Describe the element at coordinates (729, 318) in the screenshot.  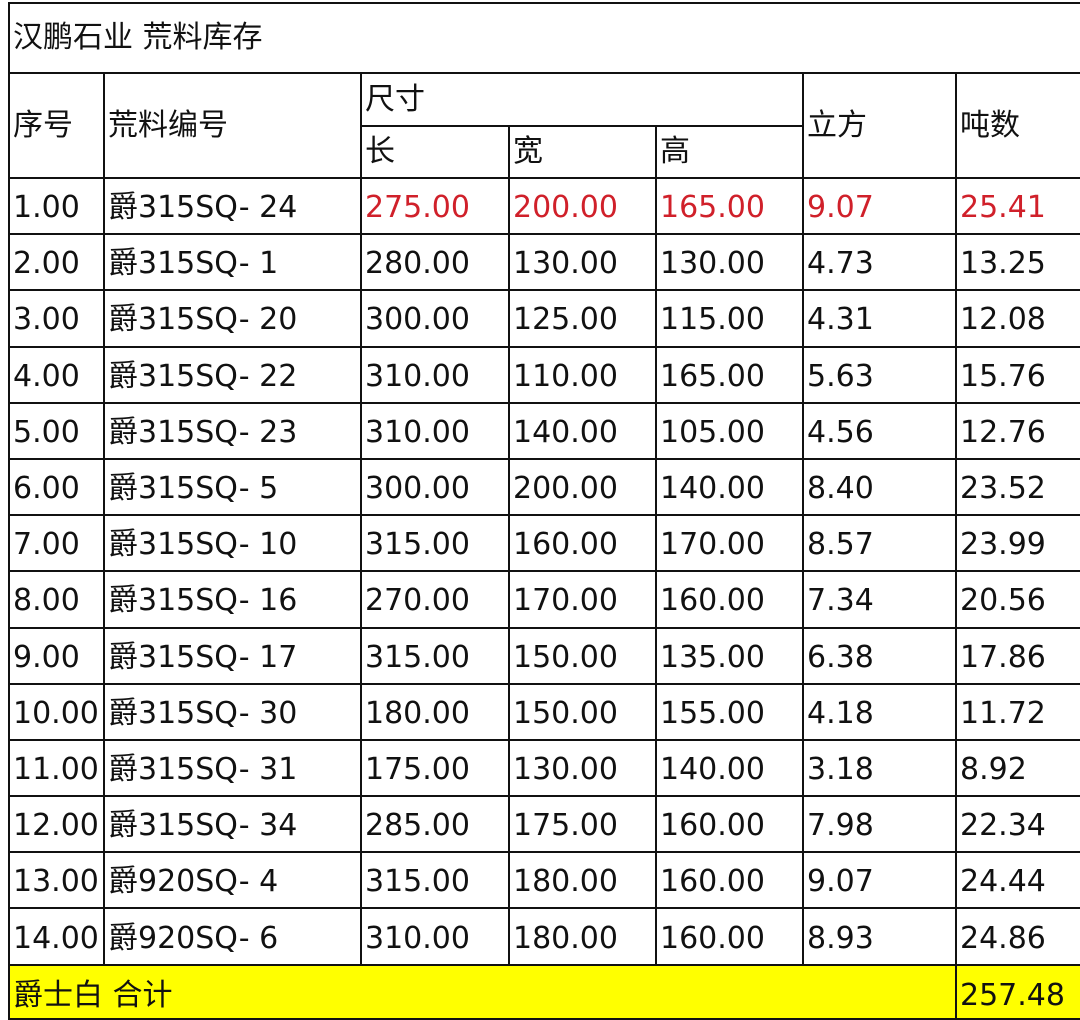
I see `cell-height: 115.00` at that location.